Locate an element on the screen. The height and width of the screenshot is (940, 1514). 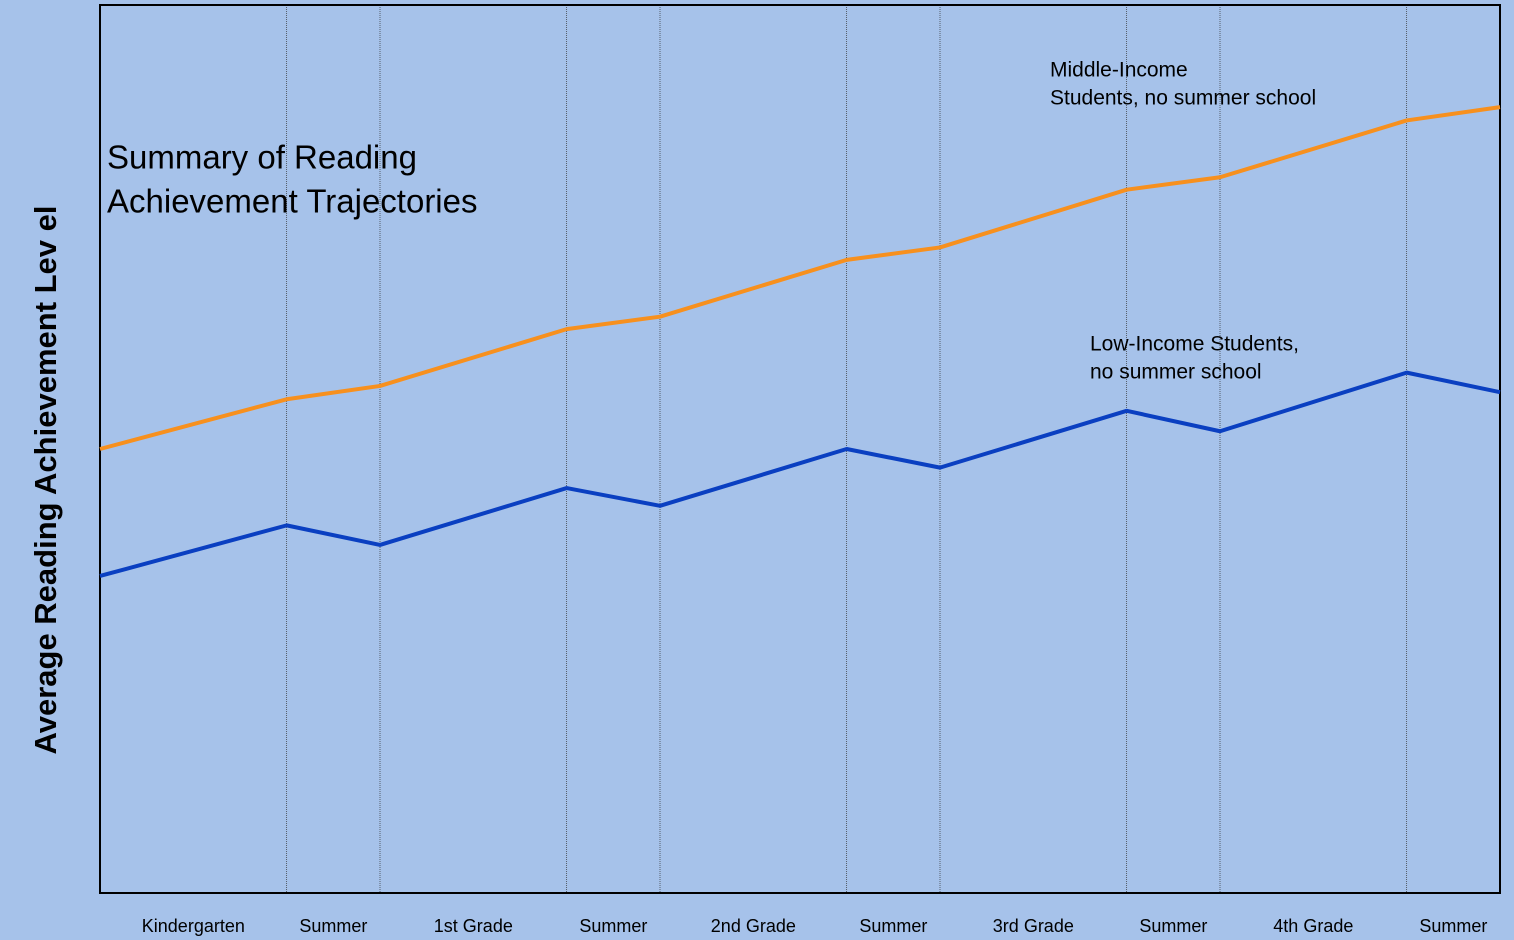
x-tick-label: Kindergarten is located at coordinates (193, 926).